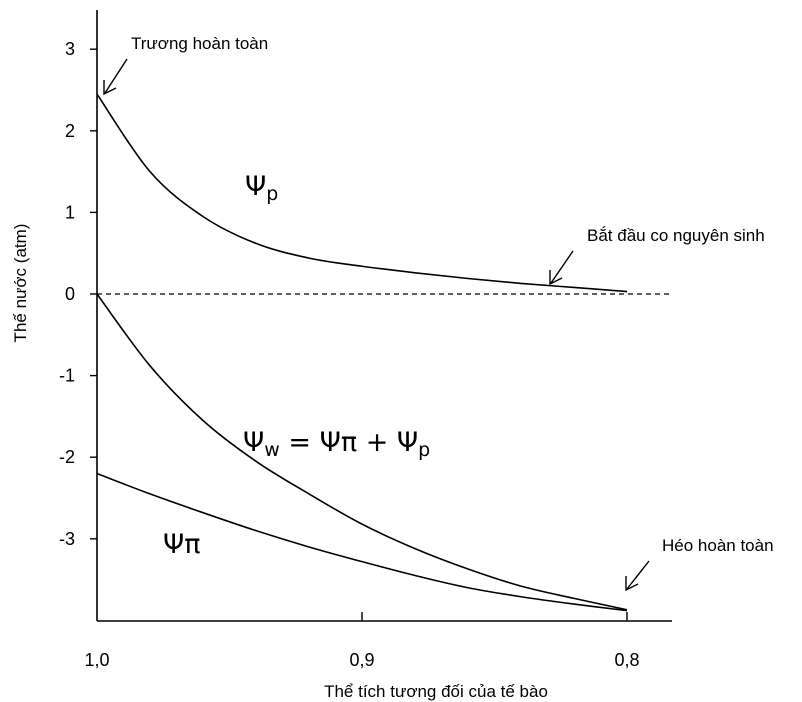 The image size is (802, 702). Describe the element at coordinates (116, 76) in the screenshot. I see `arrow-full-turgor` at that location.